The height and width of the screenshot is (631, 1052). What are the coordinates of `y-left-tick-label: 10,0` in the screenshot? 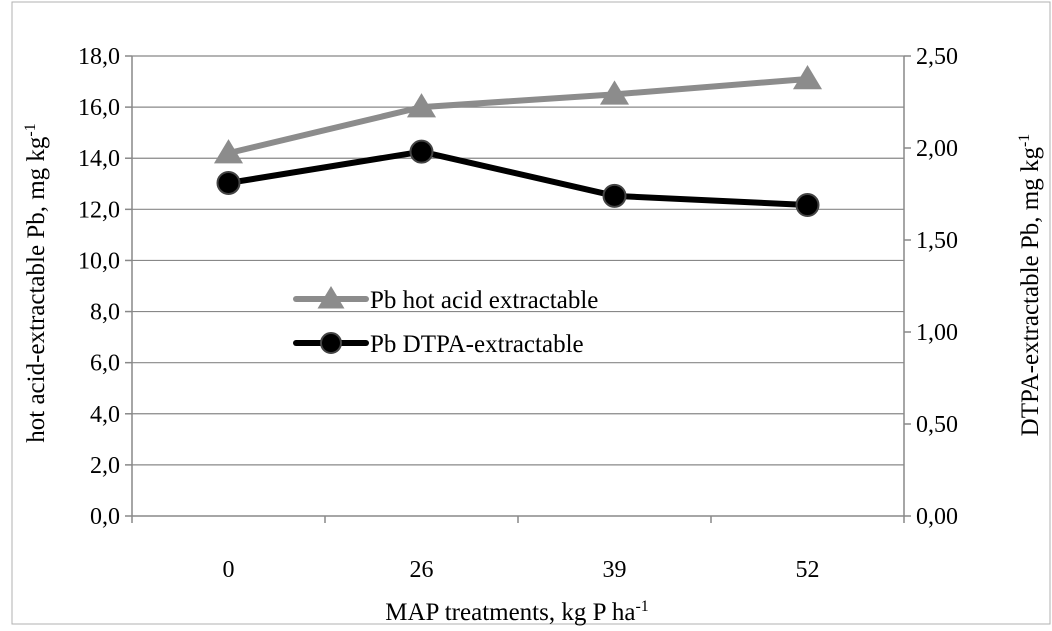 It's located at (99, 261).